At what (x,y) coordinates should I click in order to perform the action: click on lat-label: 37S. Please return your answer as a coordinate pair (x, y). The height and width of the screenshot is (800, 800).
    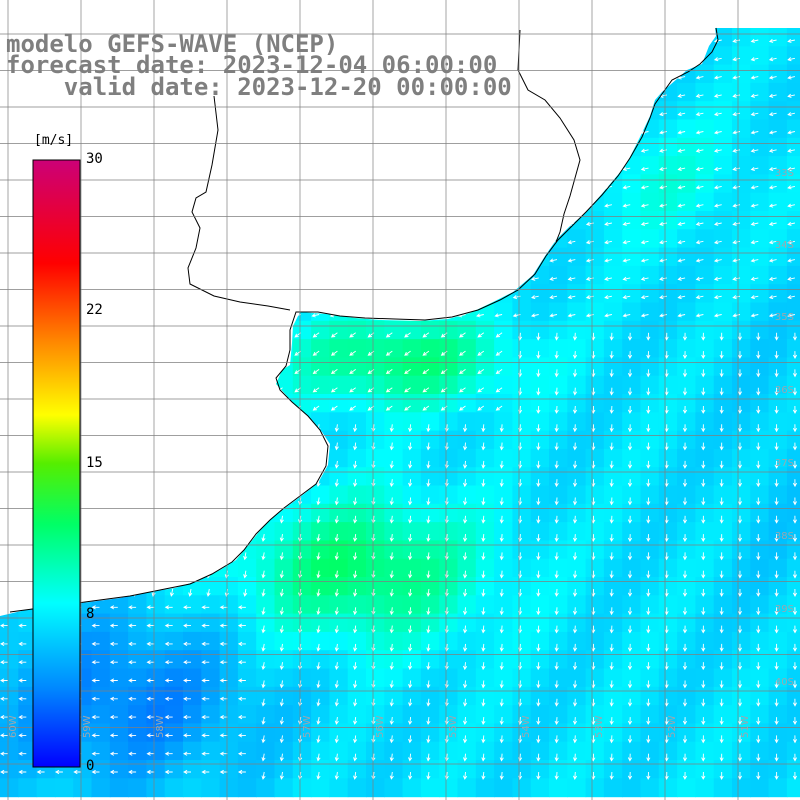
    Looking at the image, I should click on (784, 463).